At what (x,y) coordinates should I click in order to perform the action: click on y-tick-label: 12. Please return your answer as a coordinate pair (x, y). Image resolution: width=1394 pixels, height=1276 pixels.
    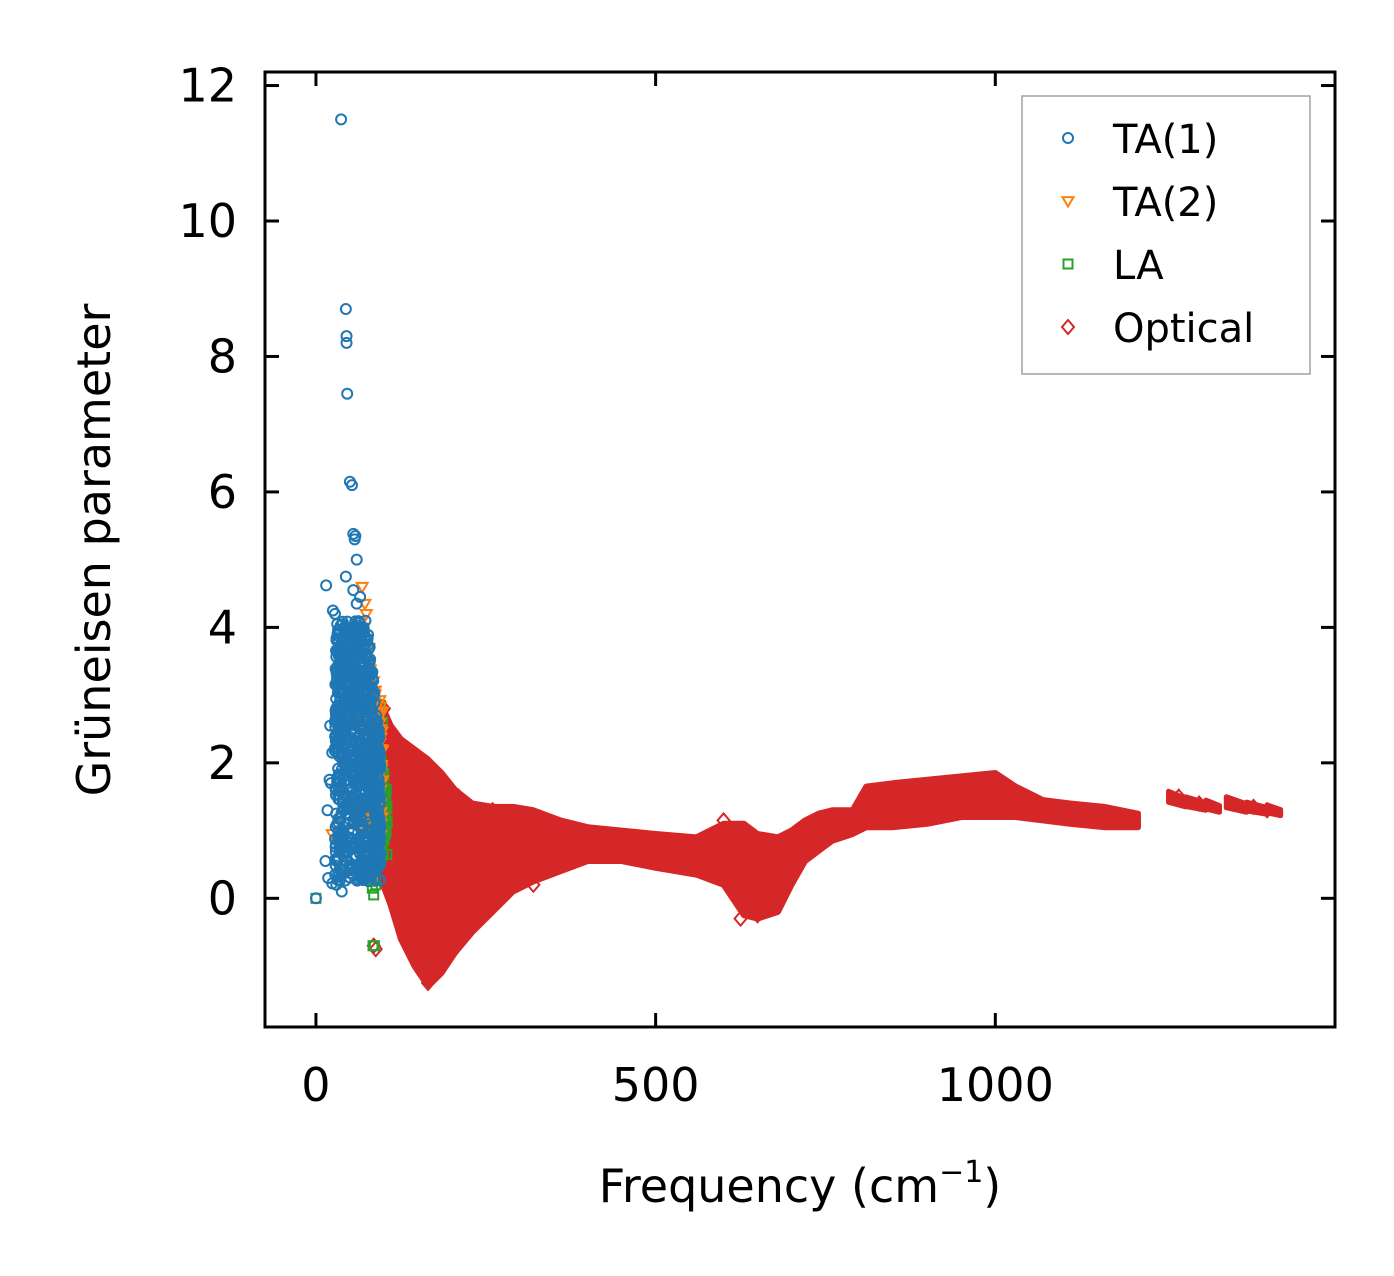
    Looking at the image, I should click on (207, 86).